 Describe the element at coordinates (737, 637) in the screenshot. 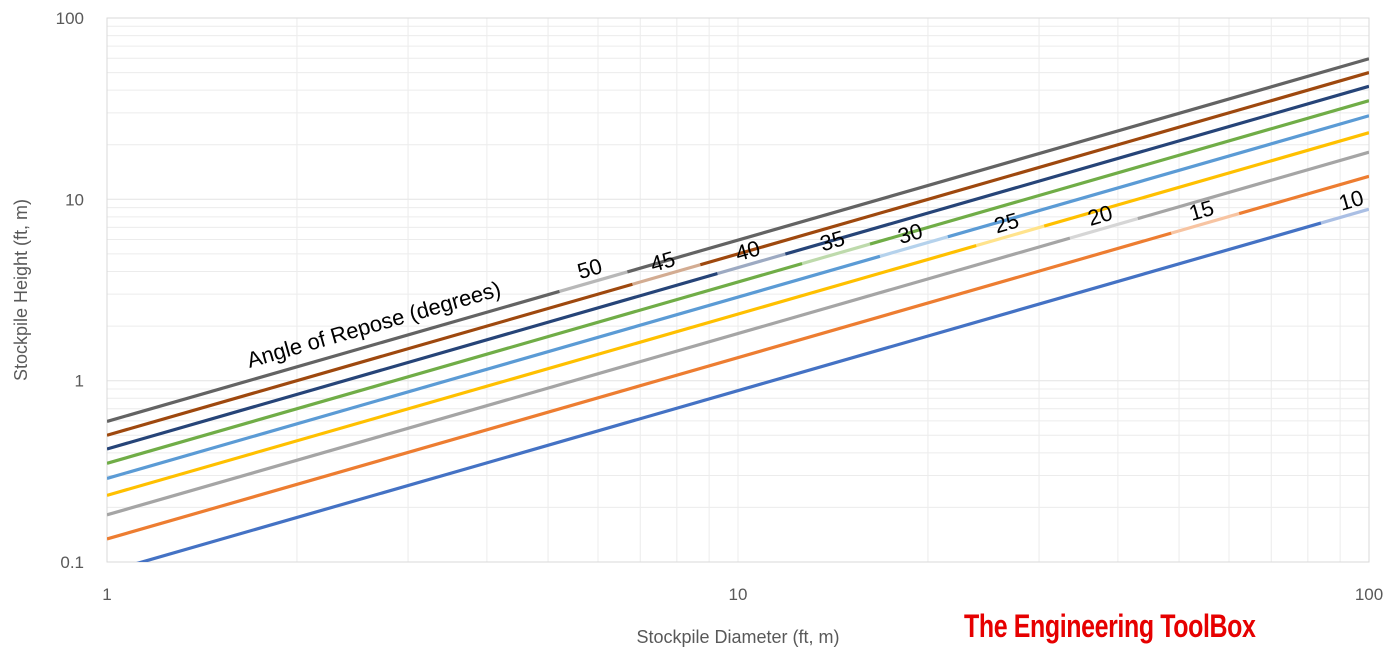

I see `x-axis-title: Stockpile Diameter (ft, m)` at that location.